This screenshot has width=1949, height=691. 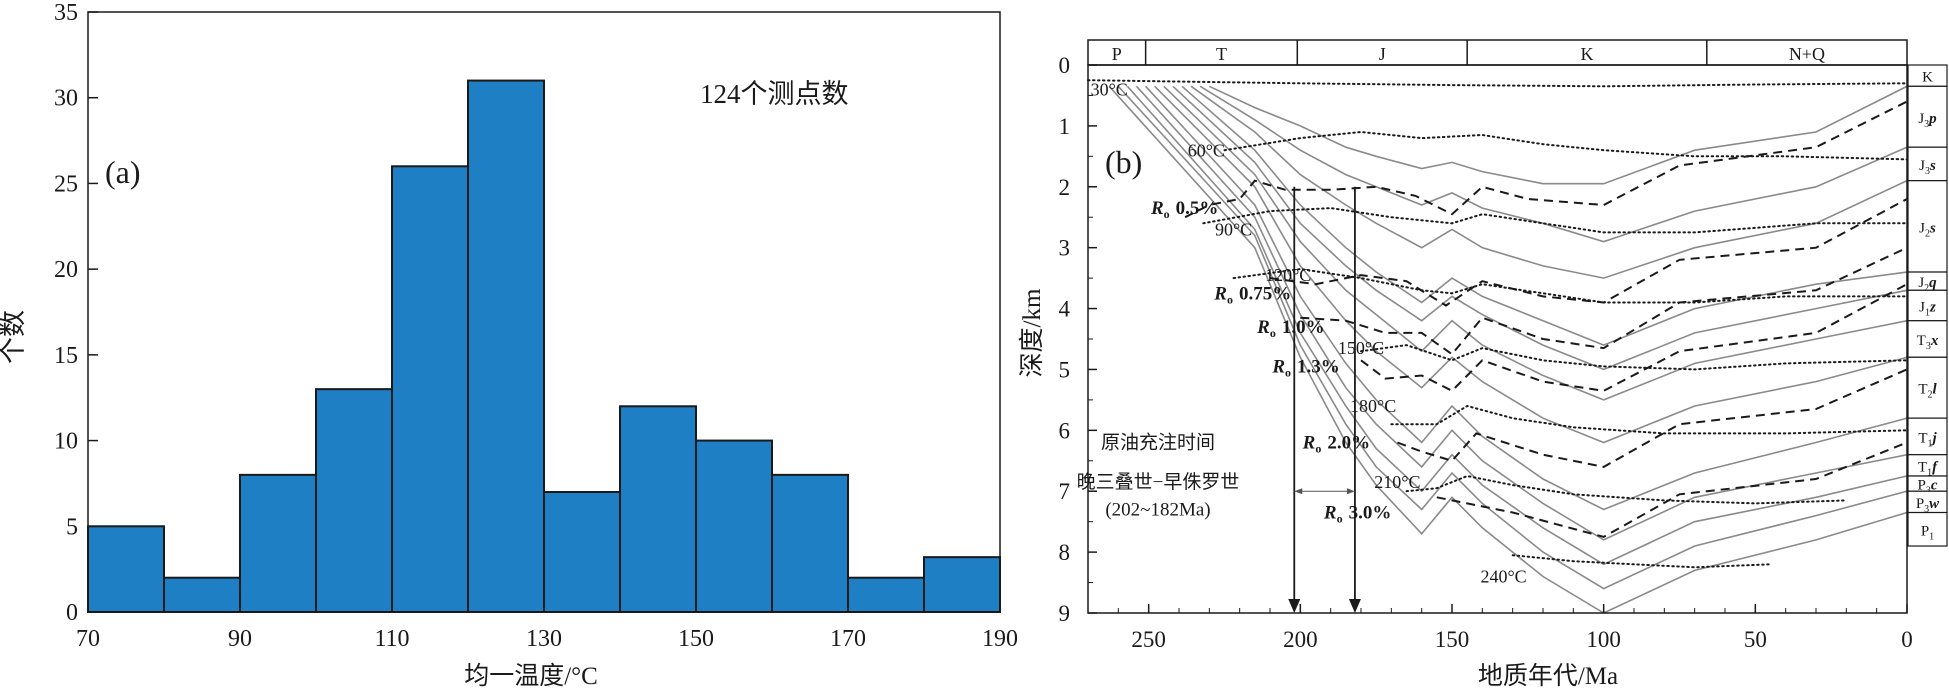 I want to click on maturity-label: Ro 2.0%, so click(x=1336, y=444).